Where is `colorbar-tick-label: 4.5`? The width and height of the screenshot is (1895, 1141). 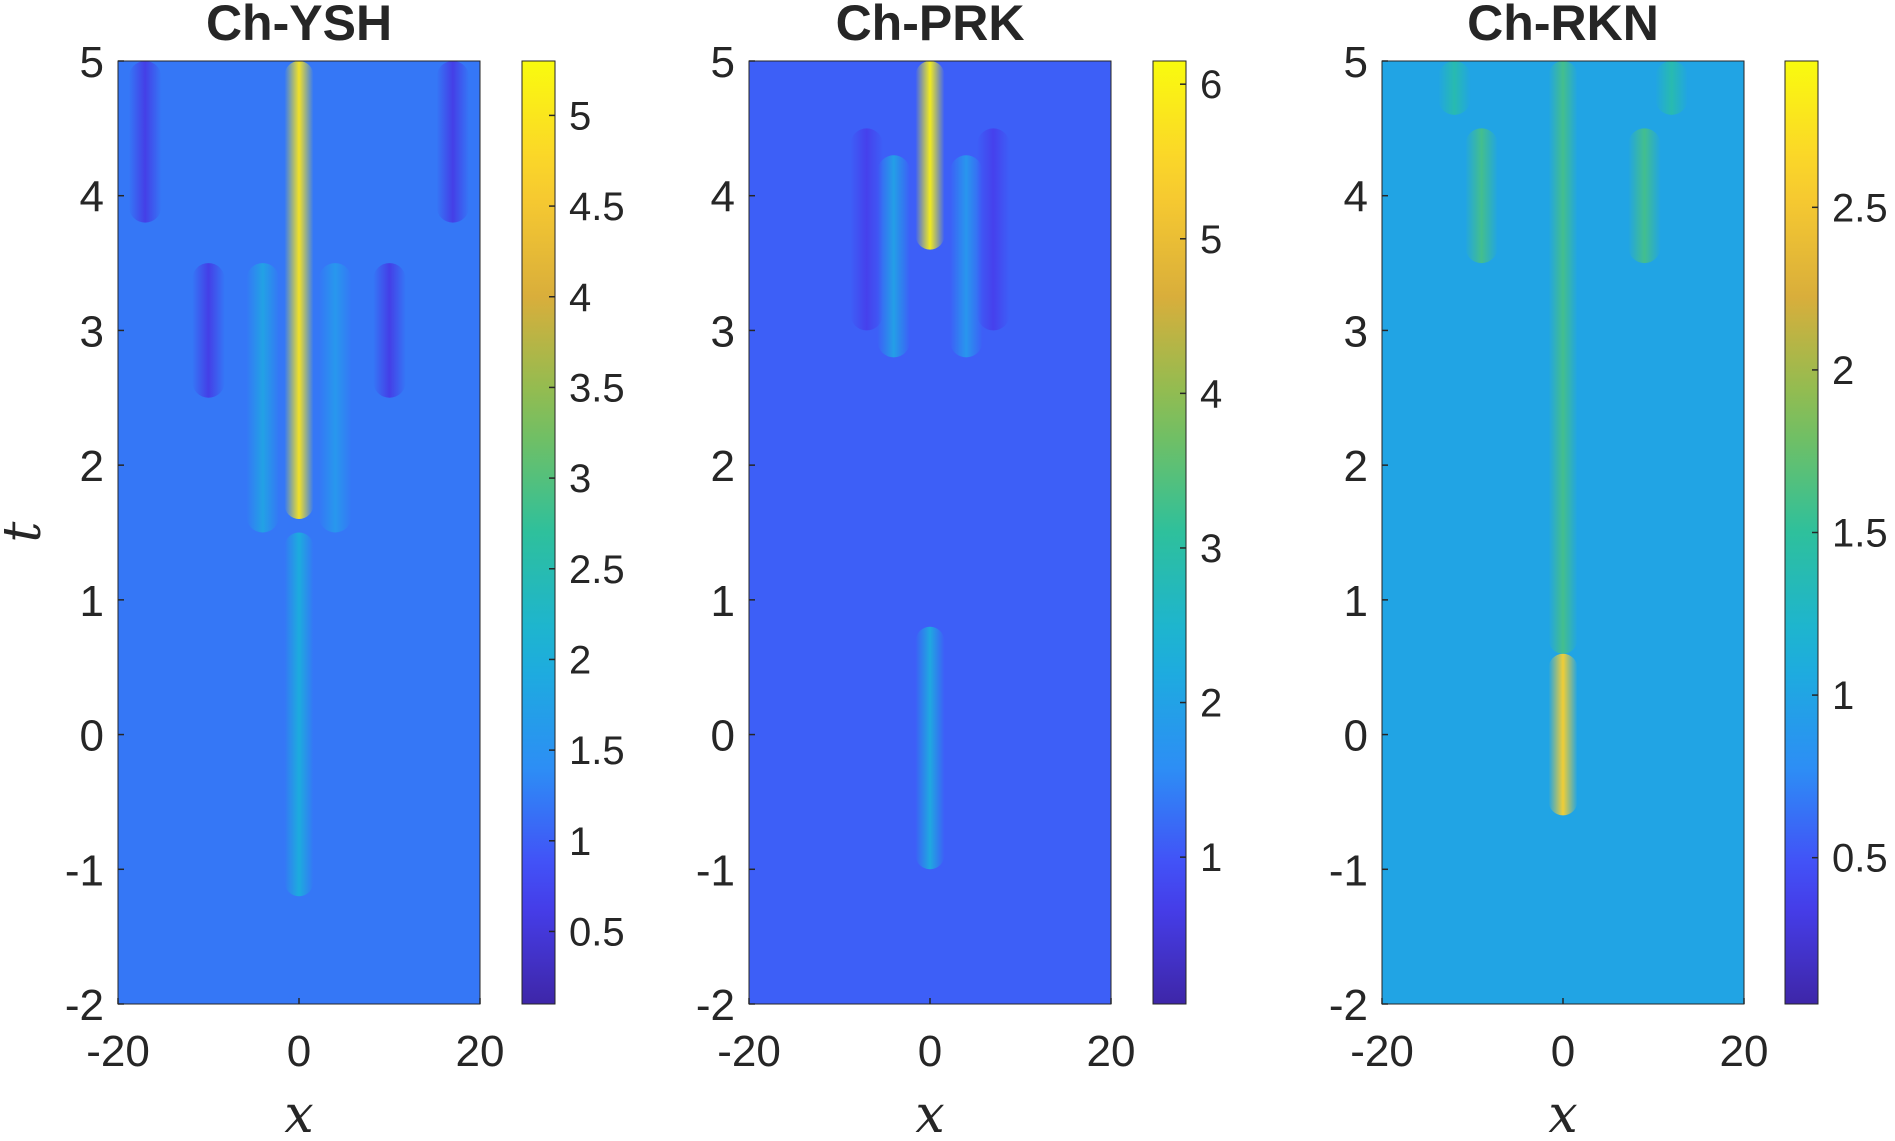
colorbar-tick-label: 4.5 is located at coordinates (597, 207).